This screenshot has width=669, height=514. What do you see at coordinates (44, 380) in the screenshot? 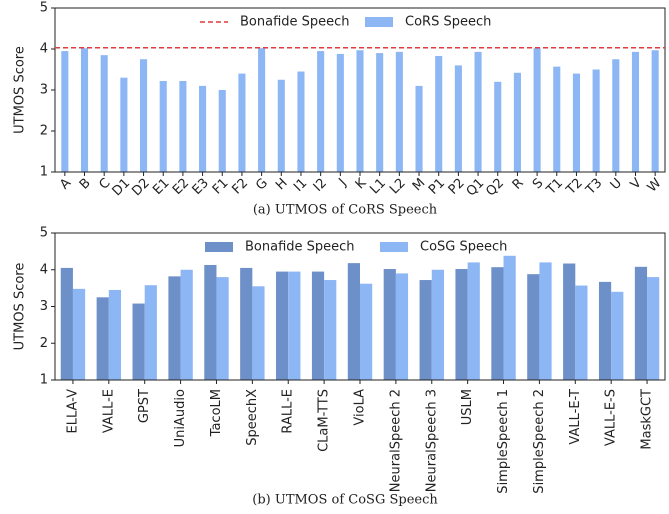
I see `y-tick-label: 1` at bounding box center [44, 380].